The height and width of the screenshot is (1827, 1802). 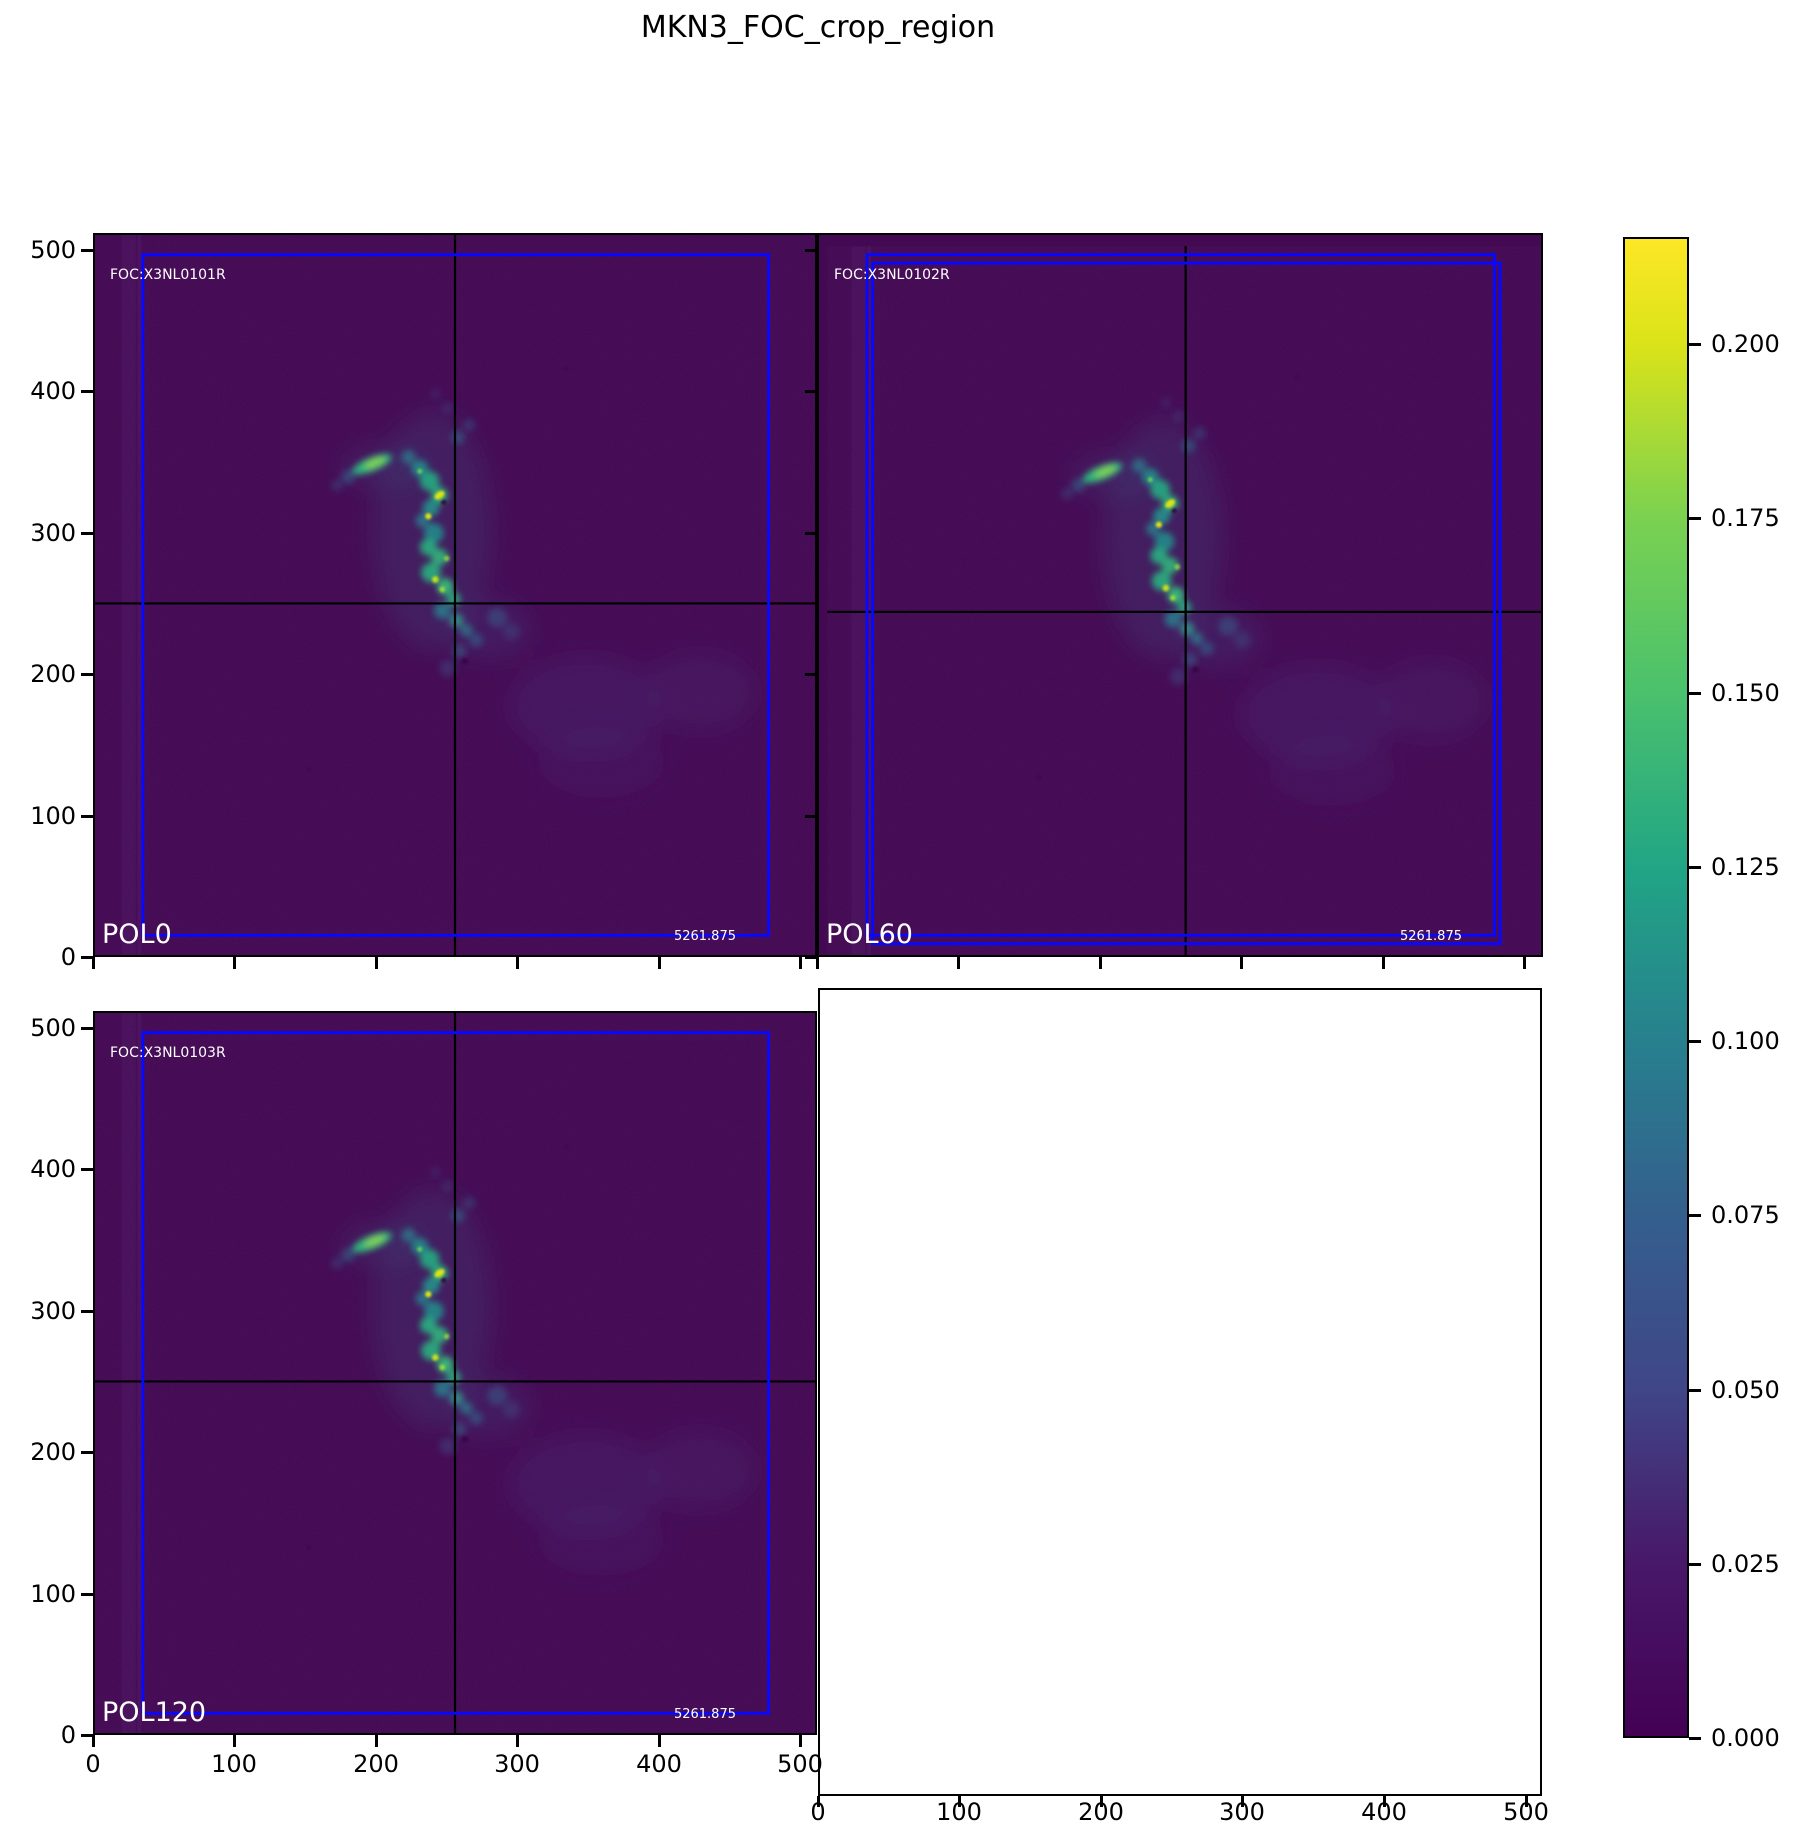 What do you see at coordinates (53, 674) in the screenshot?
I see `y-tick-label: 200` at bounding box center [53, 674].